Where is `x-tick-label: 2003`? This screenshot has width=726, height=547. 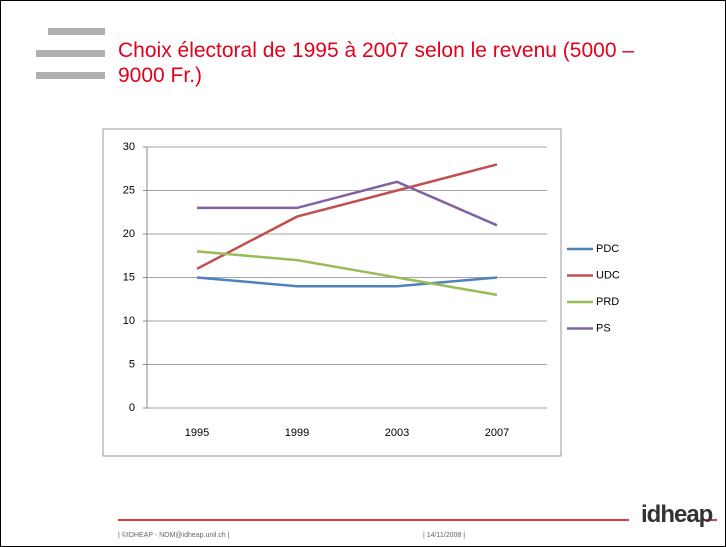
x-tick-label: 2003 is located at coordinates (397, 433).